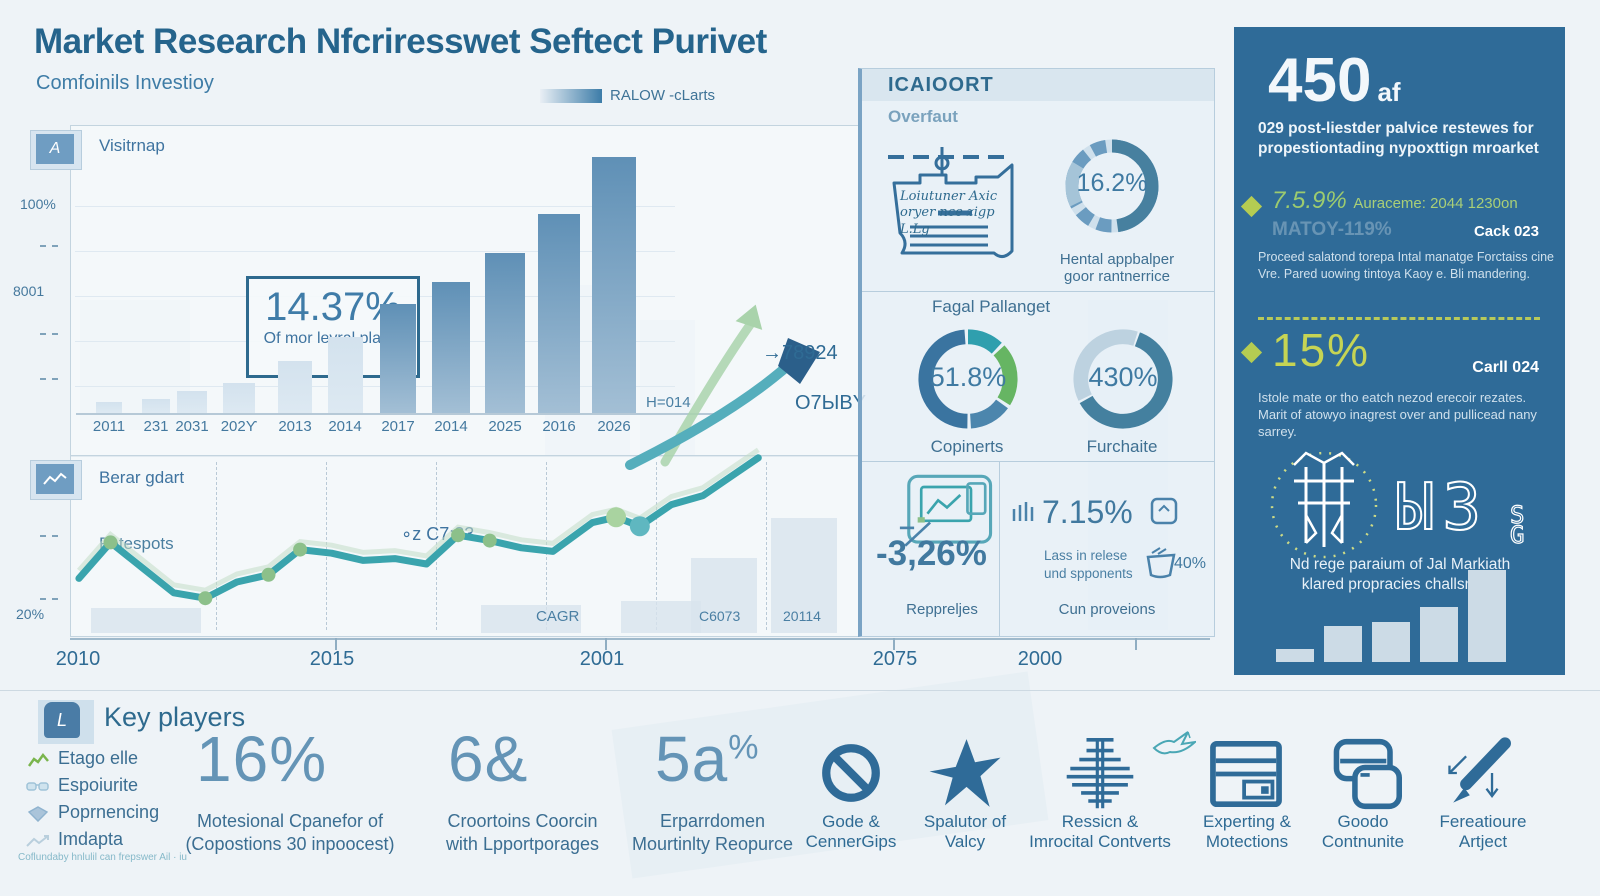 This screenshot has height=896, width=1600. I want to click on server-icon, so click(1246, 774).